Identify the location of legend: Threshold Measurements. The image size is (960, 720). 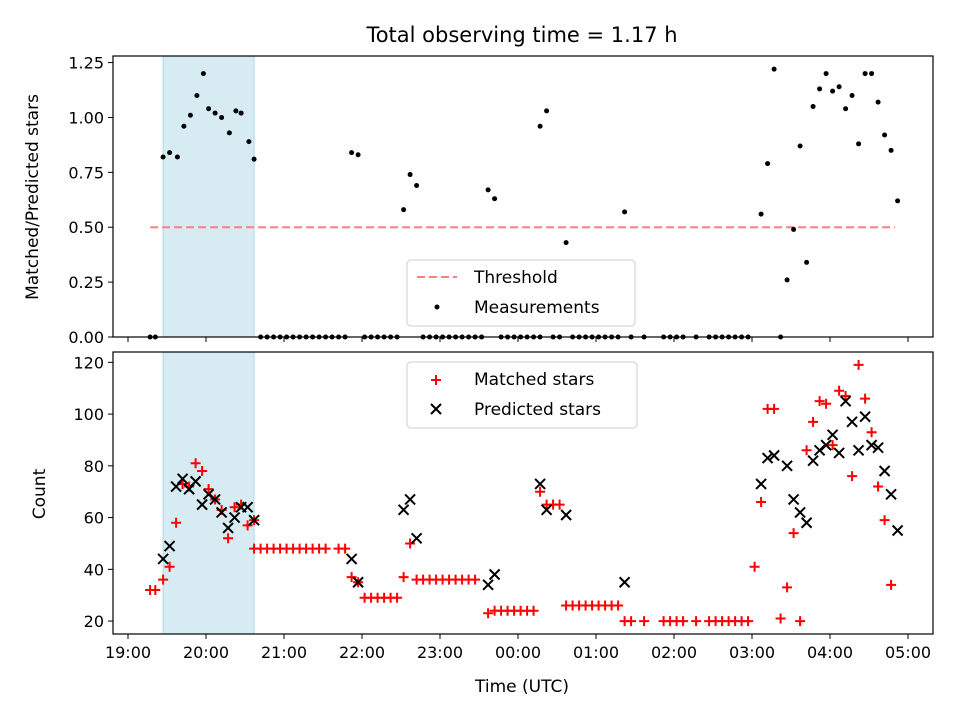
(521, 293).